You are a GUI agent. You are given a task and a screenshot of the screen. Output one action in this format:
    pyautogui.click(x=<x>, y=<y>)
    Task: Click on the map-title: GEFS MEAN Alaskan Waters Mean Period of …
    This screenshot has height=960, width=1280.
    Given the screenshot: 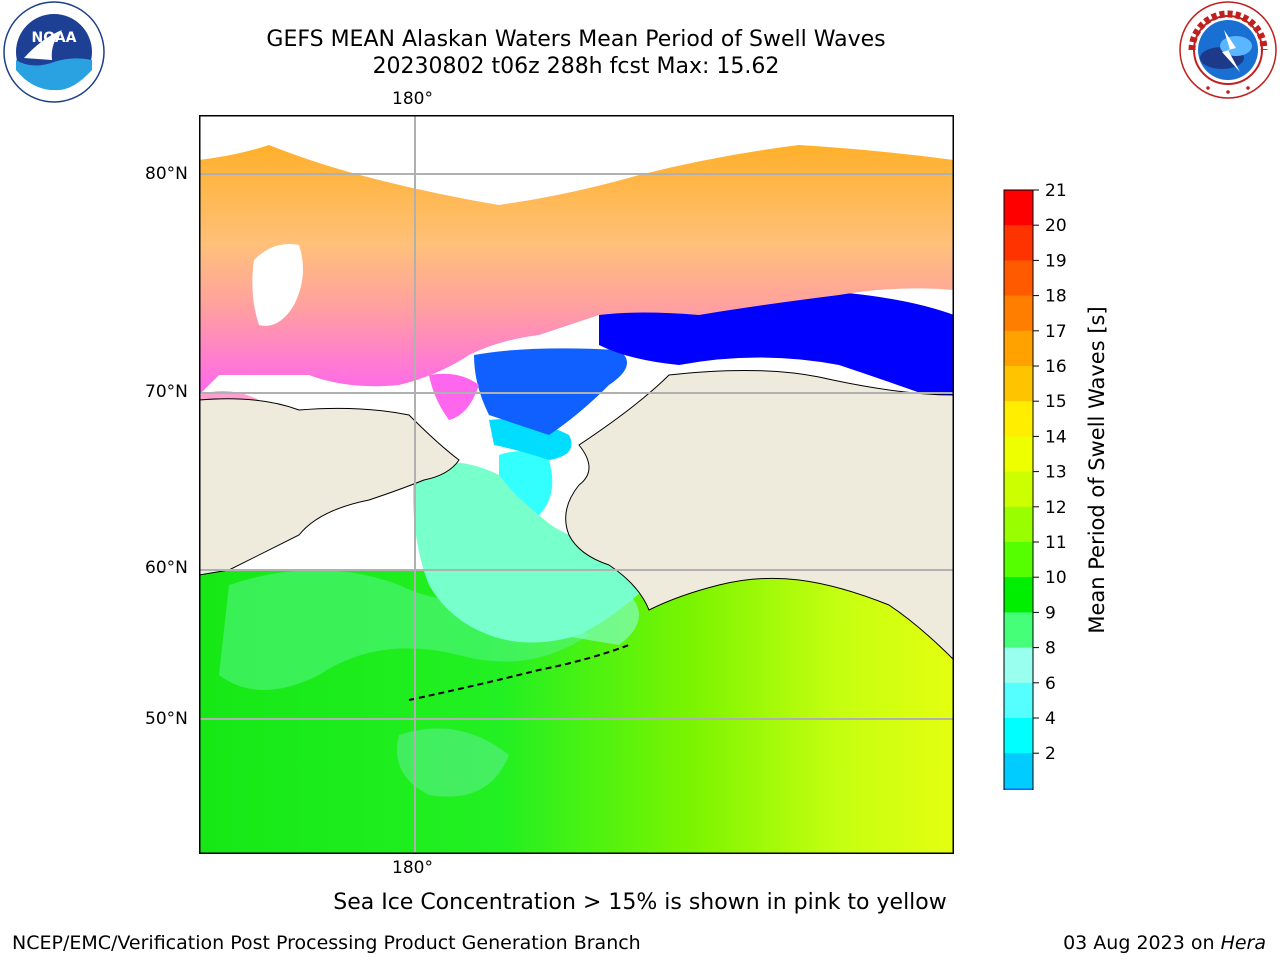 What is the action you would take?
    pyautogui.click(x=576, y=39)
    